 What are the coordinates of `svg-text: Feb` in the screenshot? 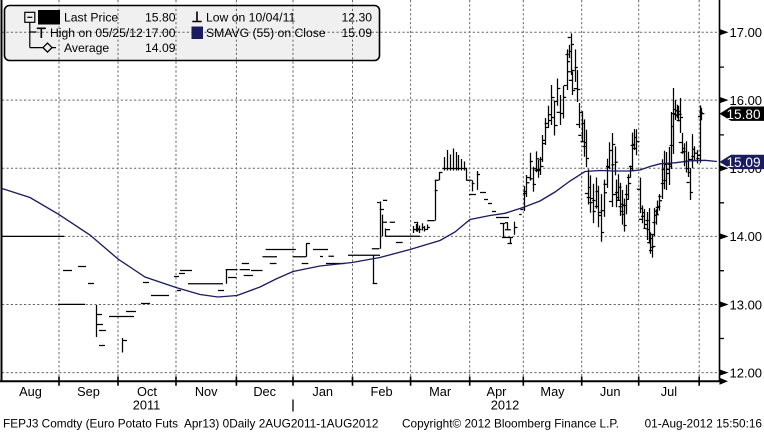 It's located at (382, 391).